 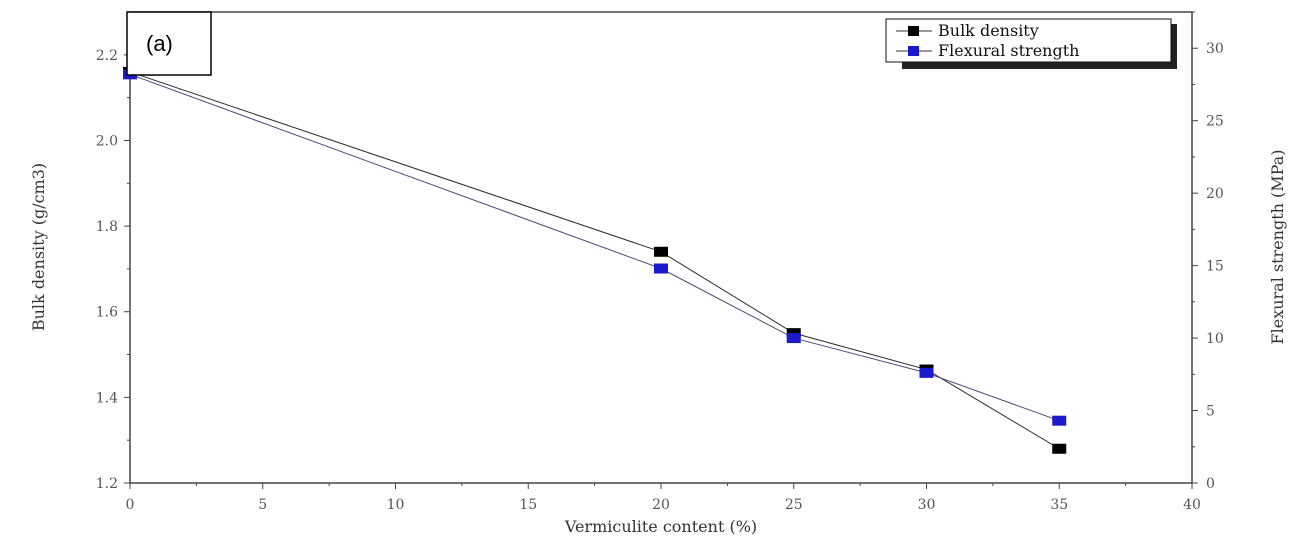 I want to click on x-tick-label: 35, so click(x=1059, y=505).